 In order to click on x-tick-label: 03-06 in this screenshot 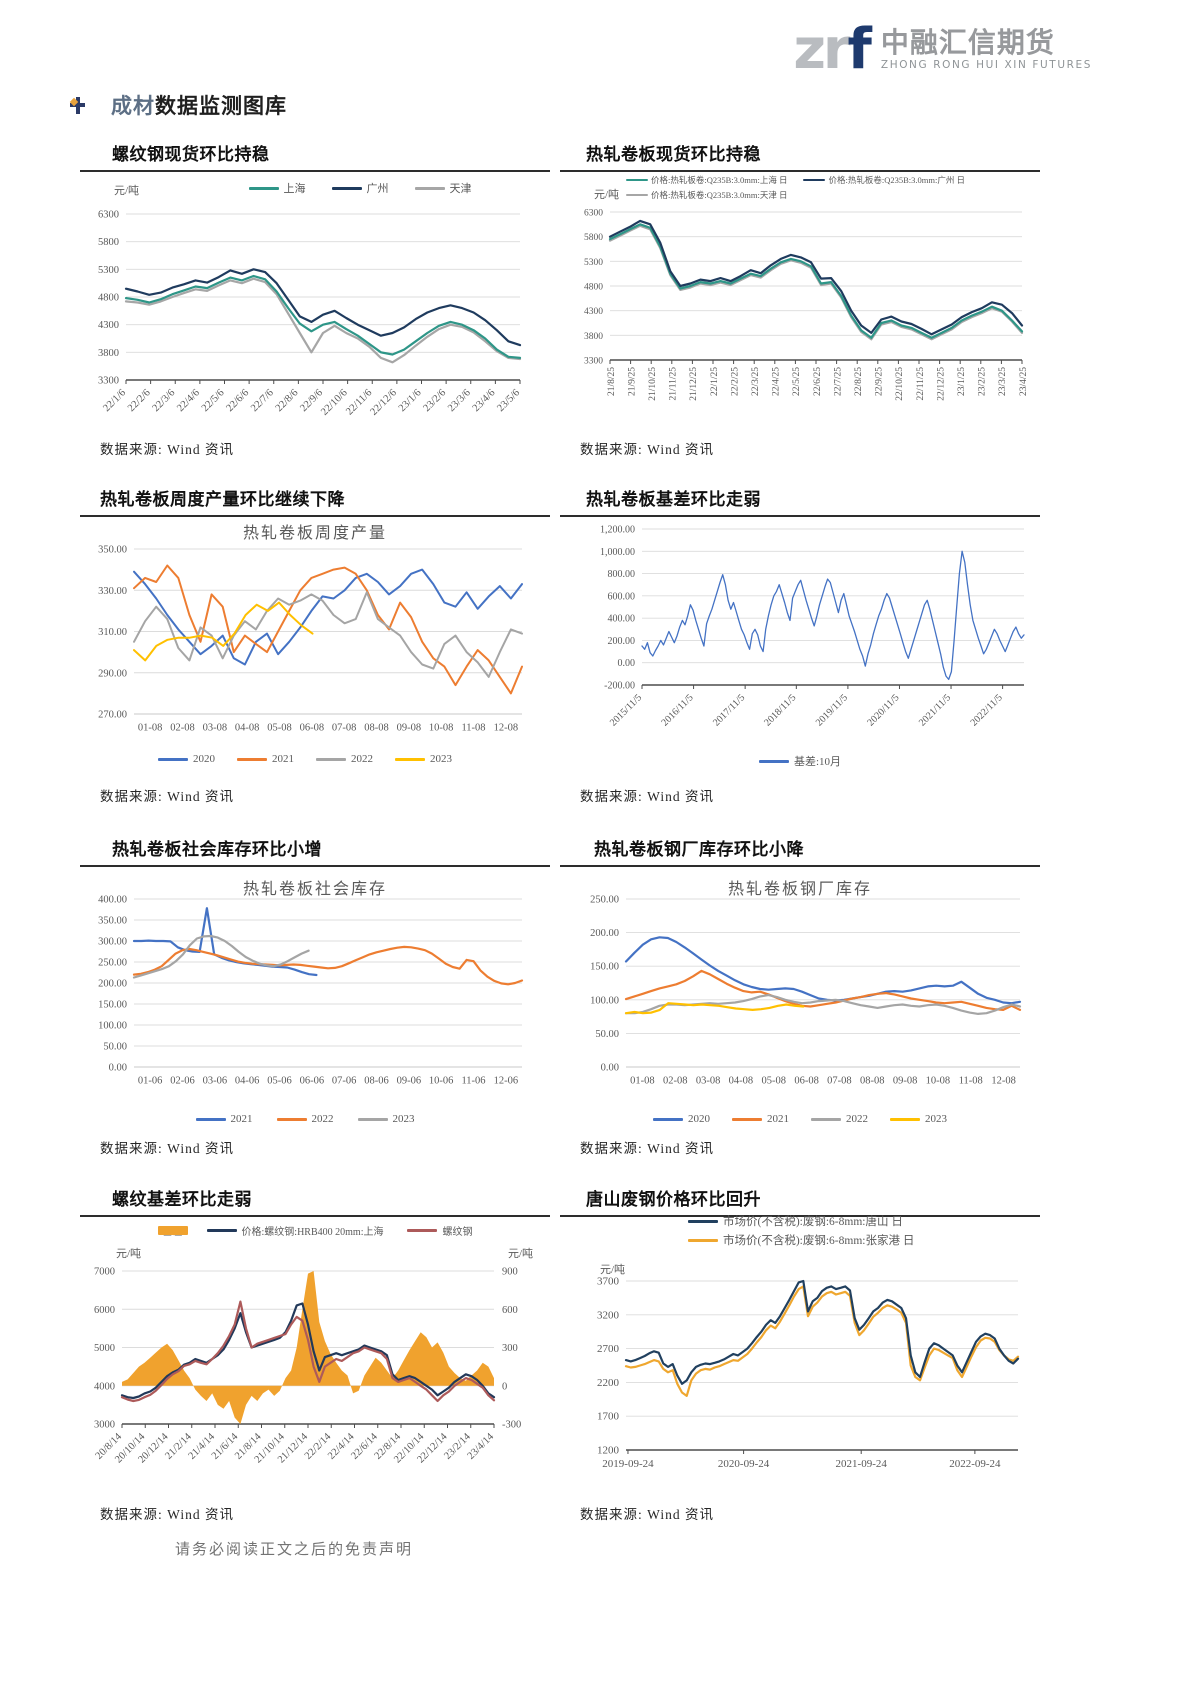, I will do `click(215, 1081)`.